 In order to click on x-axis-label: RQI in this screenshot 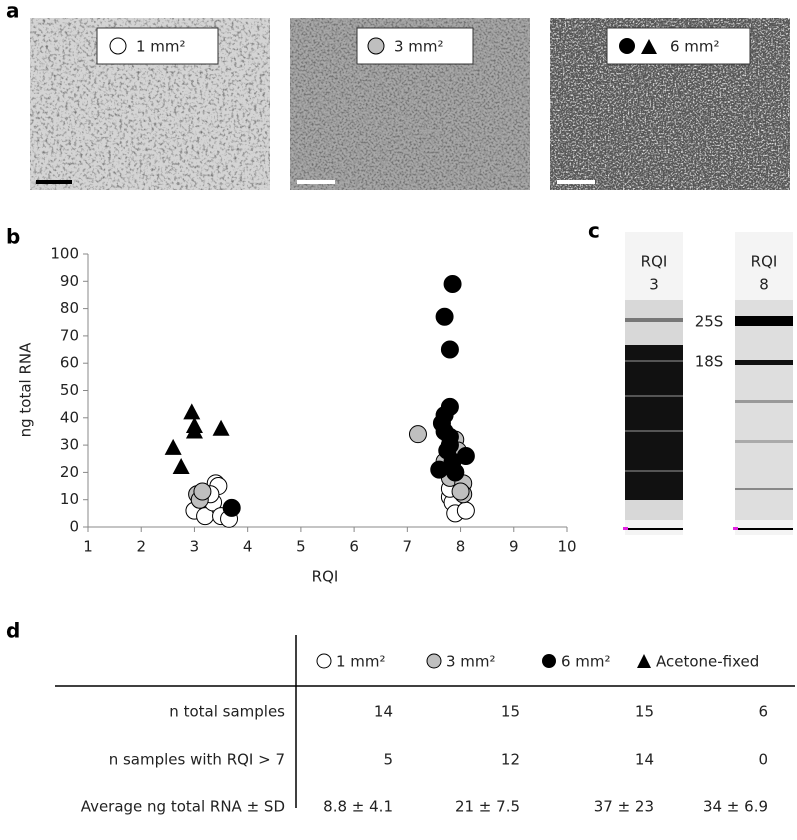, I will do `click(325, 577)`.